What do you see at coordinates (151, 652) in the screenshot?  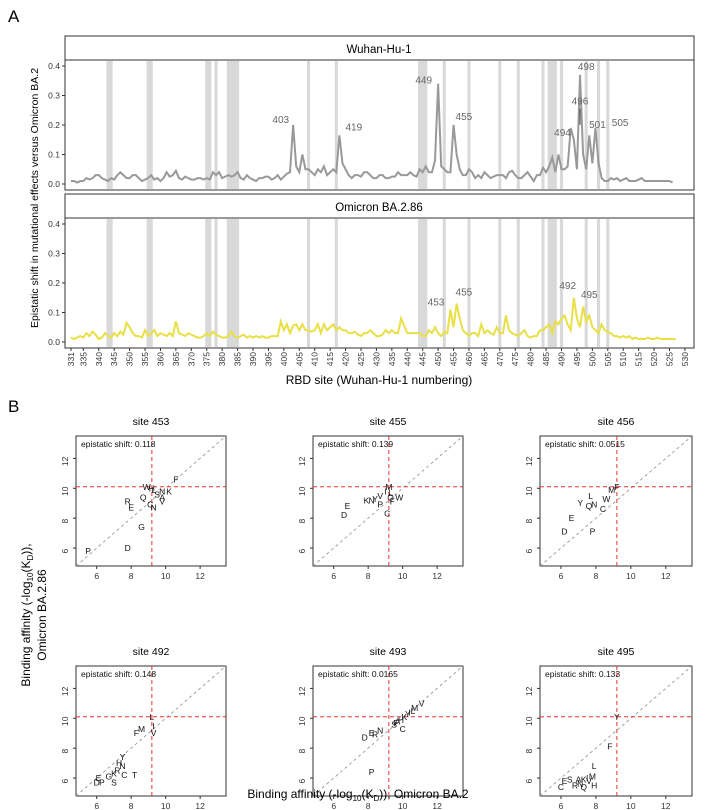 I see `scatter-title: site 492` at bounding box center [151, 652].